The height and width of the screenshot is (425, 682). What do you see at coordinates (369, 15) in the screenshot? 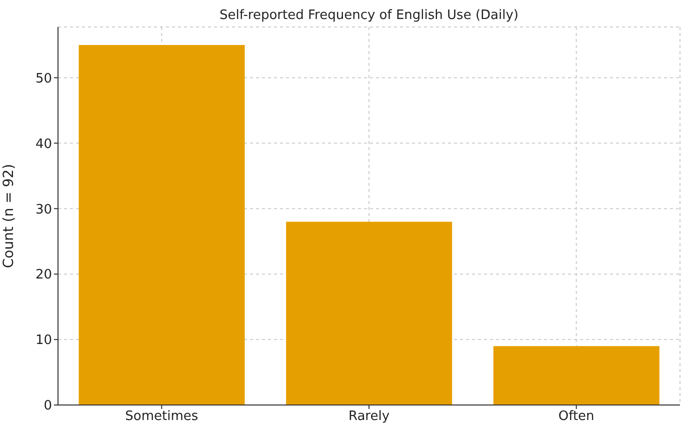
I see `chart-title: Self-reported Frequency of English Use (Daily)` at bounding box center [369, 15].